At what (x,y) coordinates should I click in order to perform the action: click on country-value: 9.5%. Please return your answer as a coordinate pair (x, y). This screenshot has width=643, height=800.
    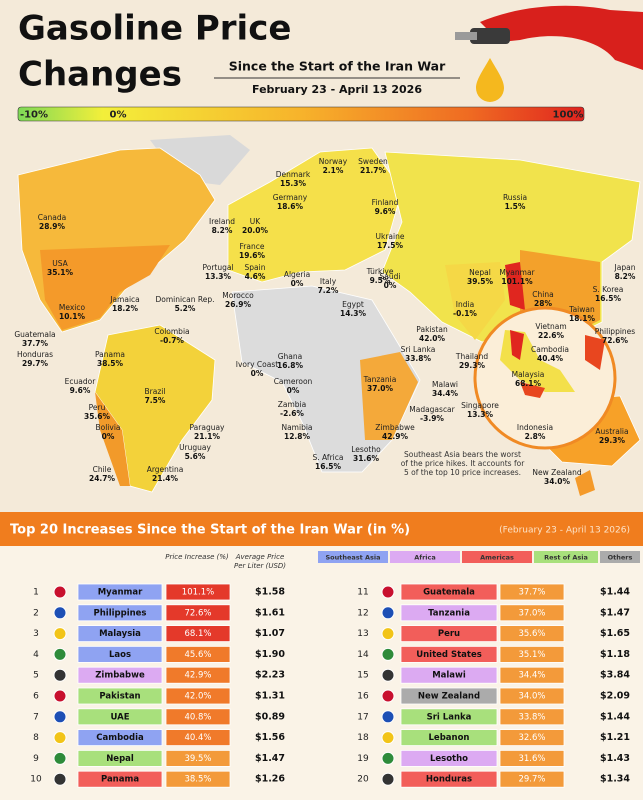
    Looking at the image, I should click on (380, 280).